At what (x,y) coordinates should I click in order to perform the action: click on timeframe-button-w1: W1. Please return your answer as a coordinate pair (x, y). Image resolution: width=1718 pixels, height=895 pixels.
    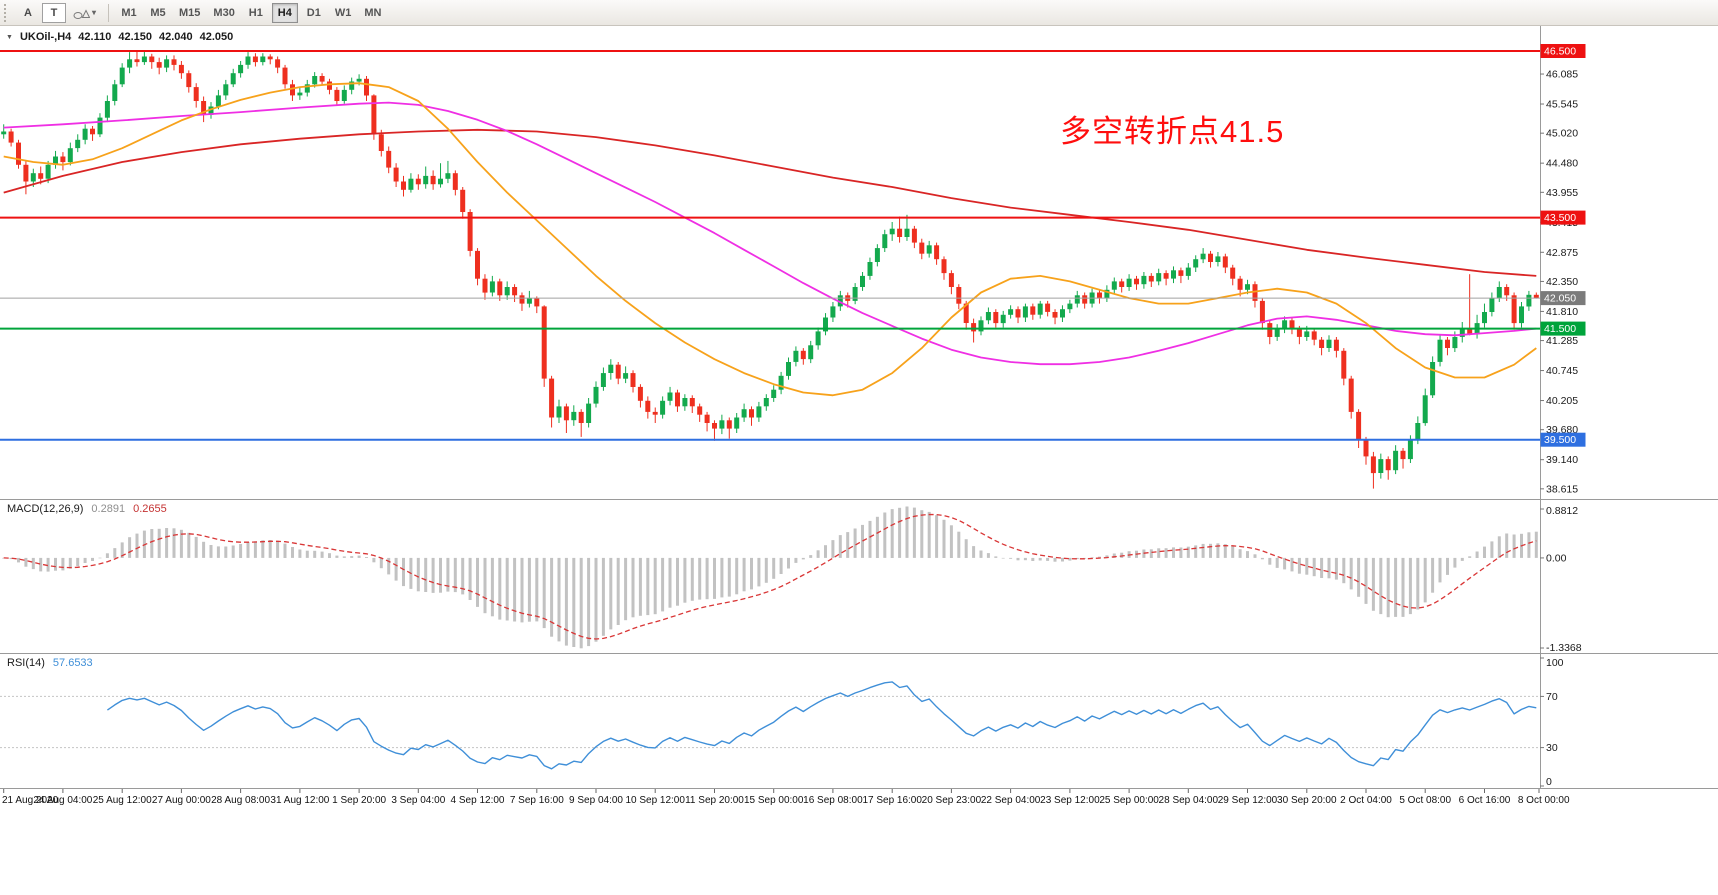
    Looking at the image, I should click on (343, 13).